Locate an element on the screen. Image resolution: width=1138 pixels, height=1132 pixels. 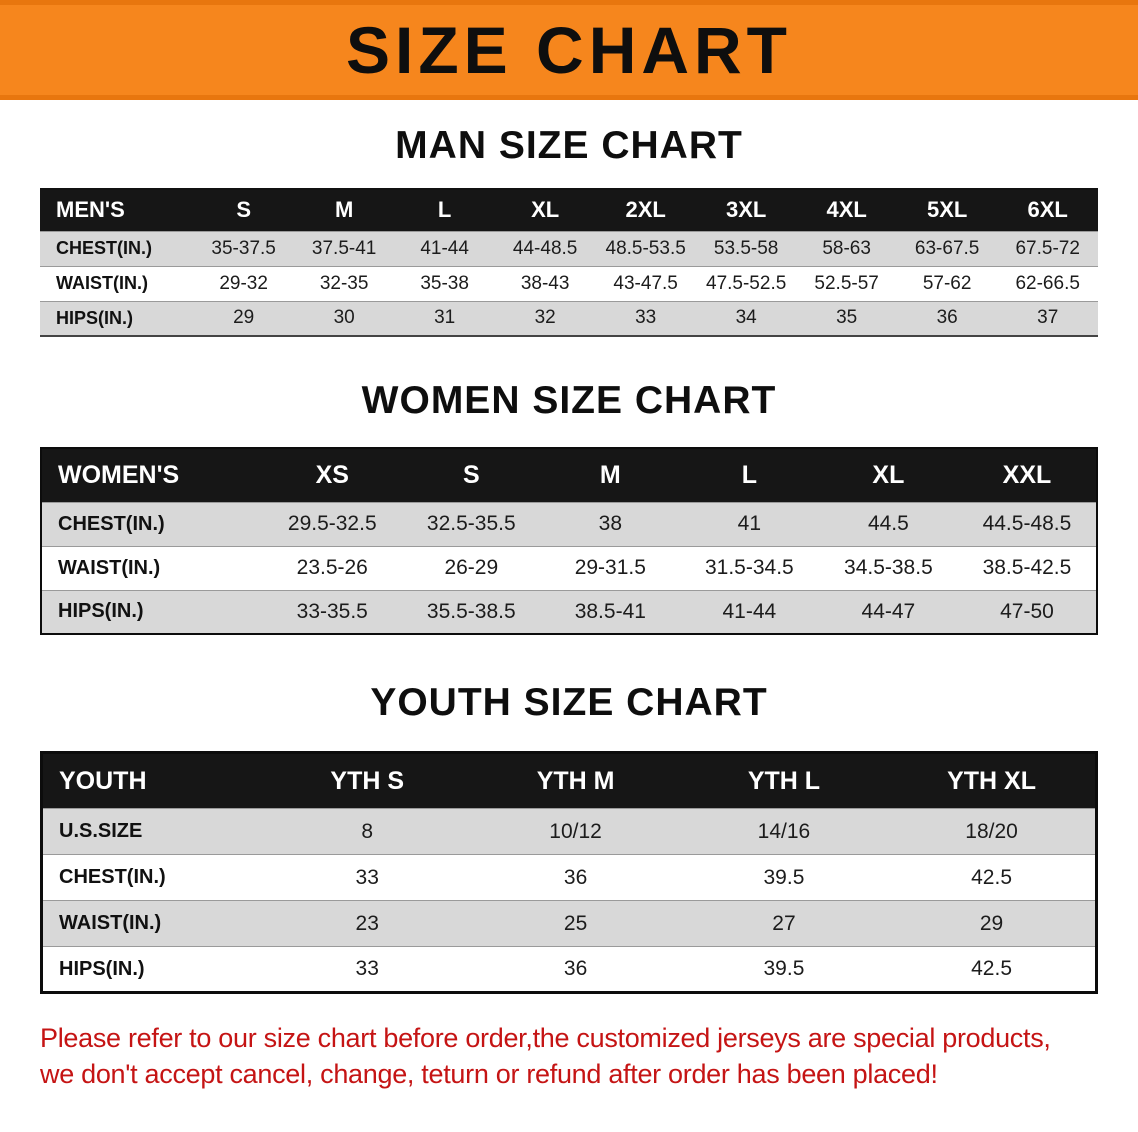
size-value: 34 is located at coordinates (746, 318).